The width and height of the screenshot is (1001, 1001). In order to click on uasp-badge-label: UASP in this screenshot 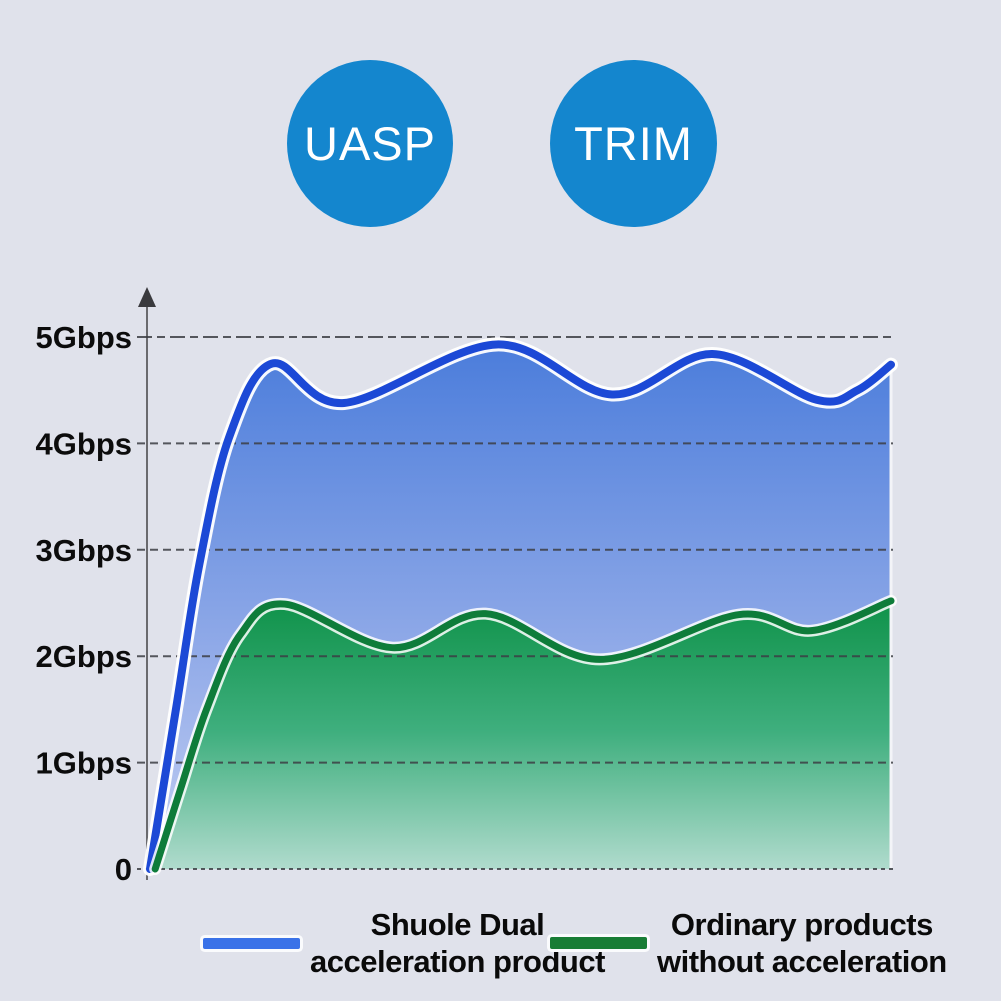, I will do `click(370, 143)`.